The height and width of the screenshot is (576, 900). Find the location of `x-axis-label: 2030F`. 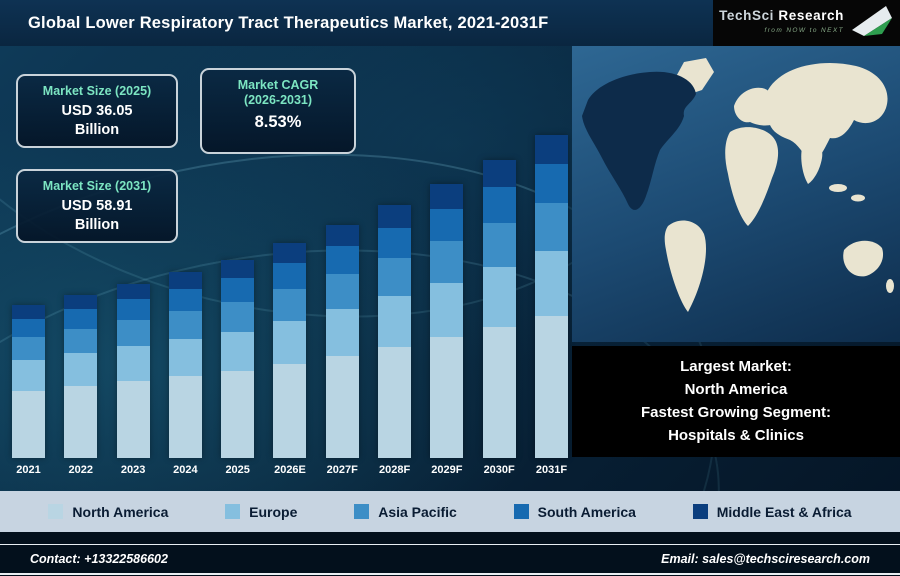

x-axis-label: 2030F is located at coordinates (499, 470).